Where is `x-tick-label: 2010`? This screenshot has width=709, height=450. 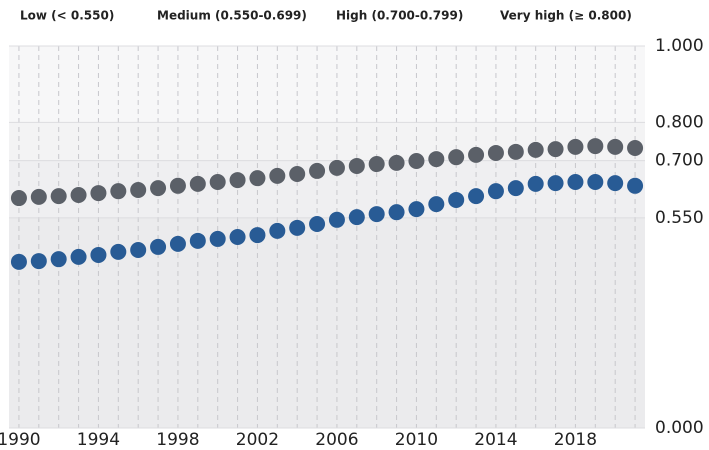
x-tick-label: 2010 is located at coordinates (416, 440).